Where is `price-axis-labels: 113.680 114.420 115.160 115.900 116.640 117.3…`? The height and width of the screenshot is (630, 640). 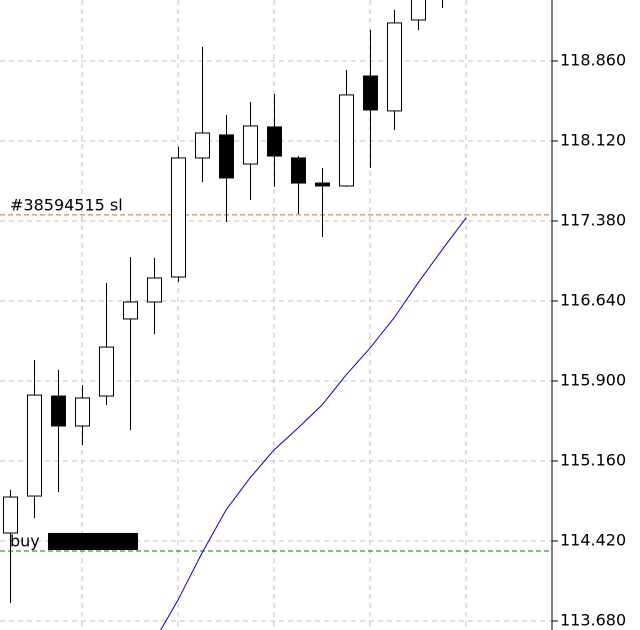 price-axis-labels: 113.680 114.420 115.160 115.900 116.640 117.3… is located at coordinates (589, 340).